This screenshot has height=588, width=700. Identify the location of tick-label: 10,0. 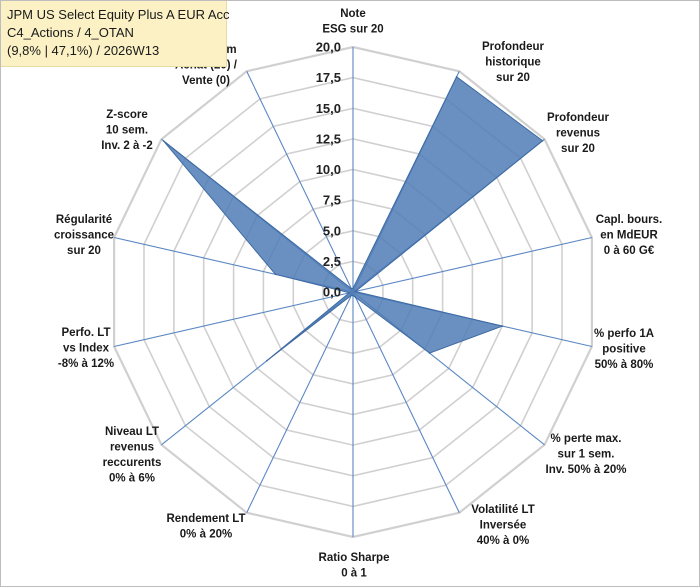
(328, 169).